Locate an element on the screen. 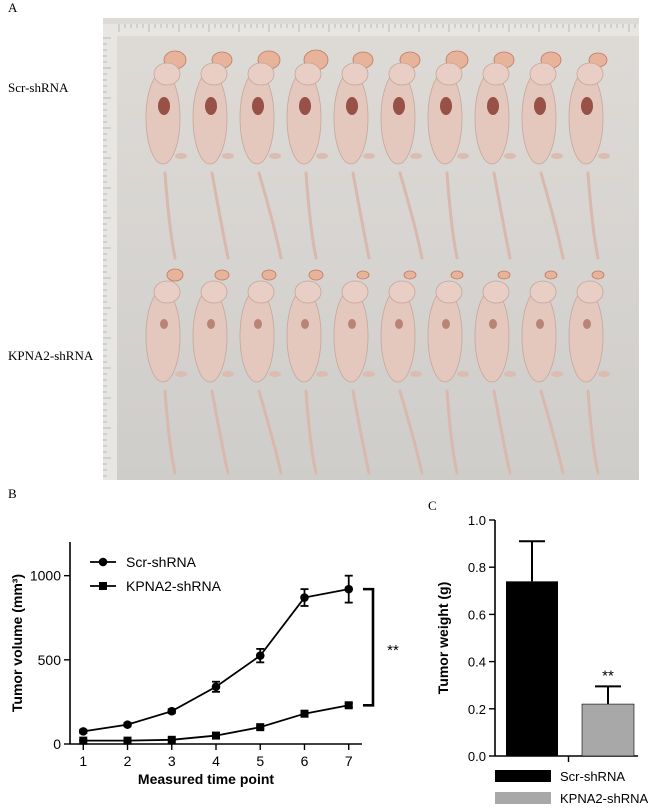  y-tick-label: 0.4 is located at coordinates (477, 662).